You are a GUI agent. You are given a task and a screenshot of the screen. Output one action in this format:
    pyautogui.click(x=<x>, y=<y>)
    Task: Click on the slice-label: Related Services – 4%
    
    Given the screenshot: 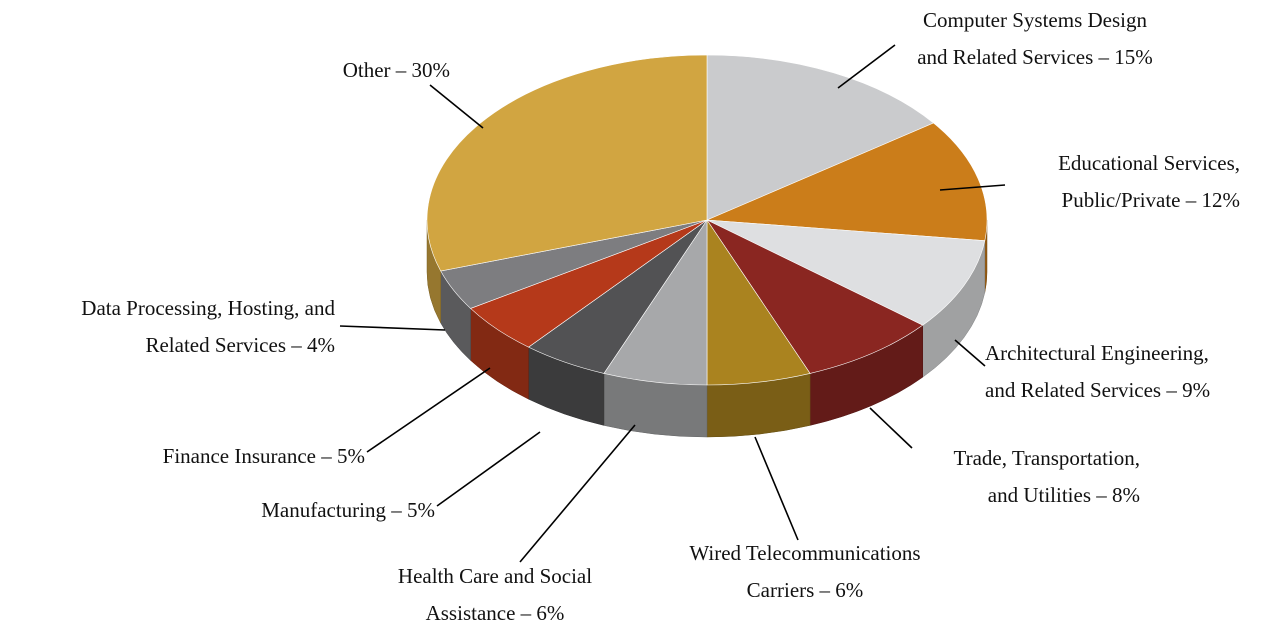 What is the action you would take?
    pyautogui.click(x=240, y=345)
    